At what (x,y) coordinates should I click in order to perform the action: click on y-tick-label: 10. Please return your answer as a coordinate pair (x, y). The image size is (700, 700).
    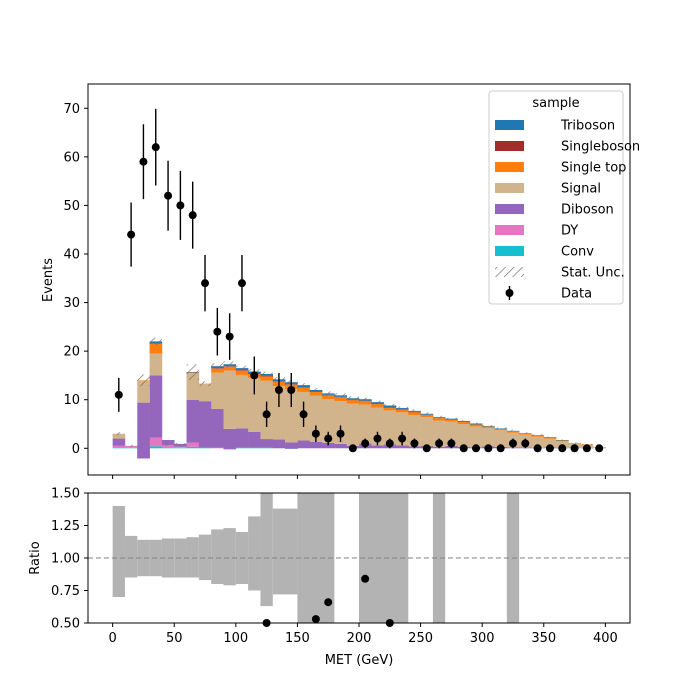
    Looking at the image, I should click on (71, 400).